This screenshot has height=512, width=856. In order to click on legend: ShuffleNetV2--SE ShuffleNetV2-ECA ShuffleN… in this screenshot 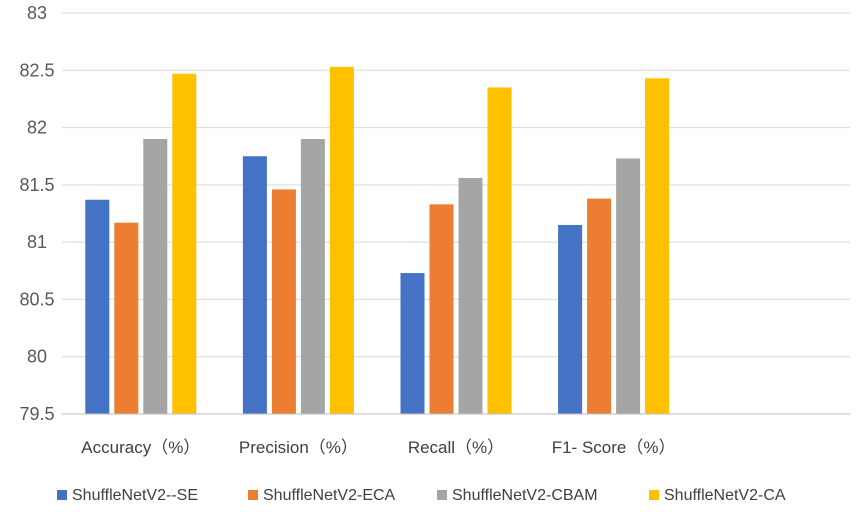, I will do `click(421, 495)`.